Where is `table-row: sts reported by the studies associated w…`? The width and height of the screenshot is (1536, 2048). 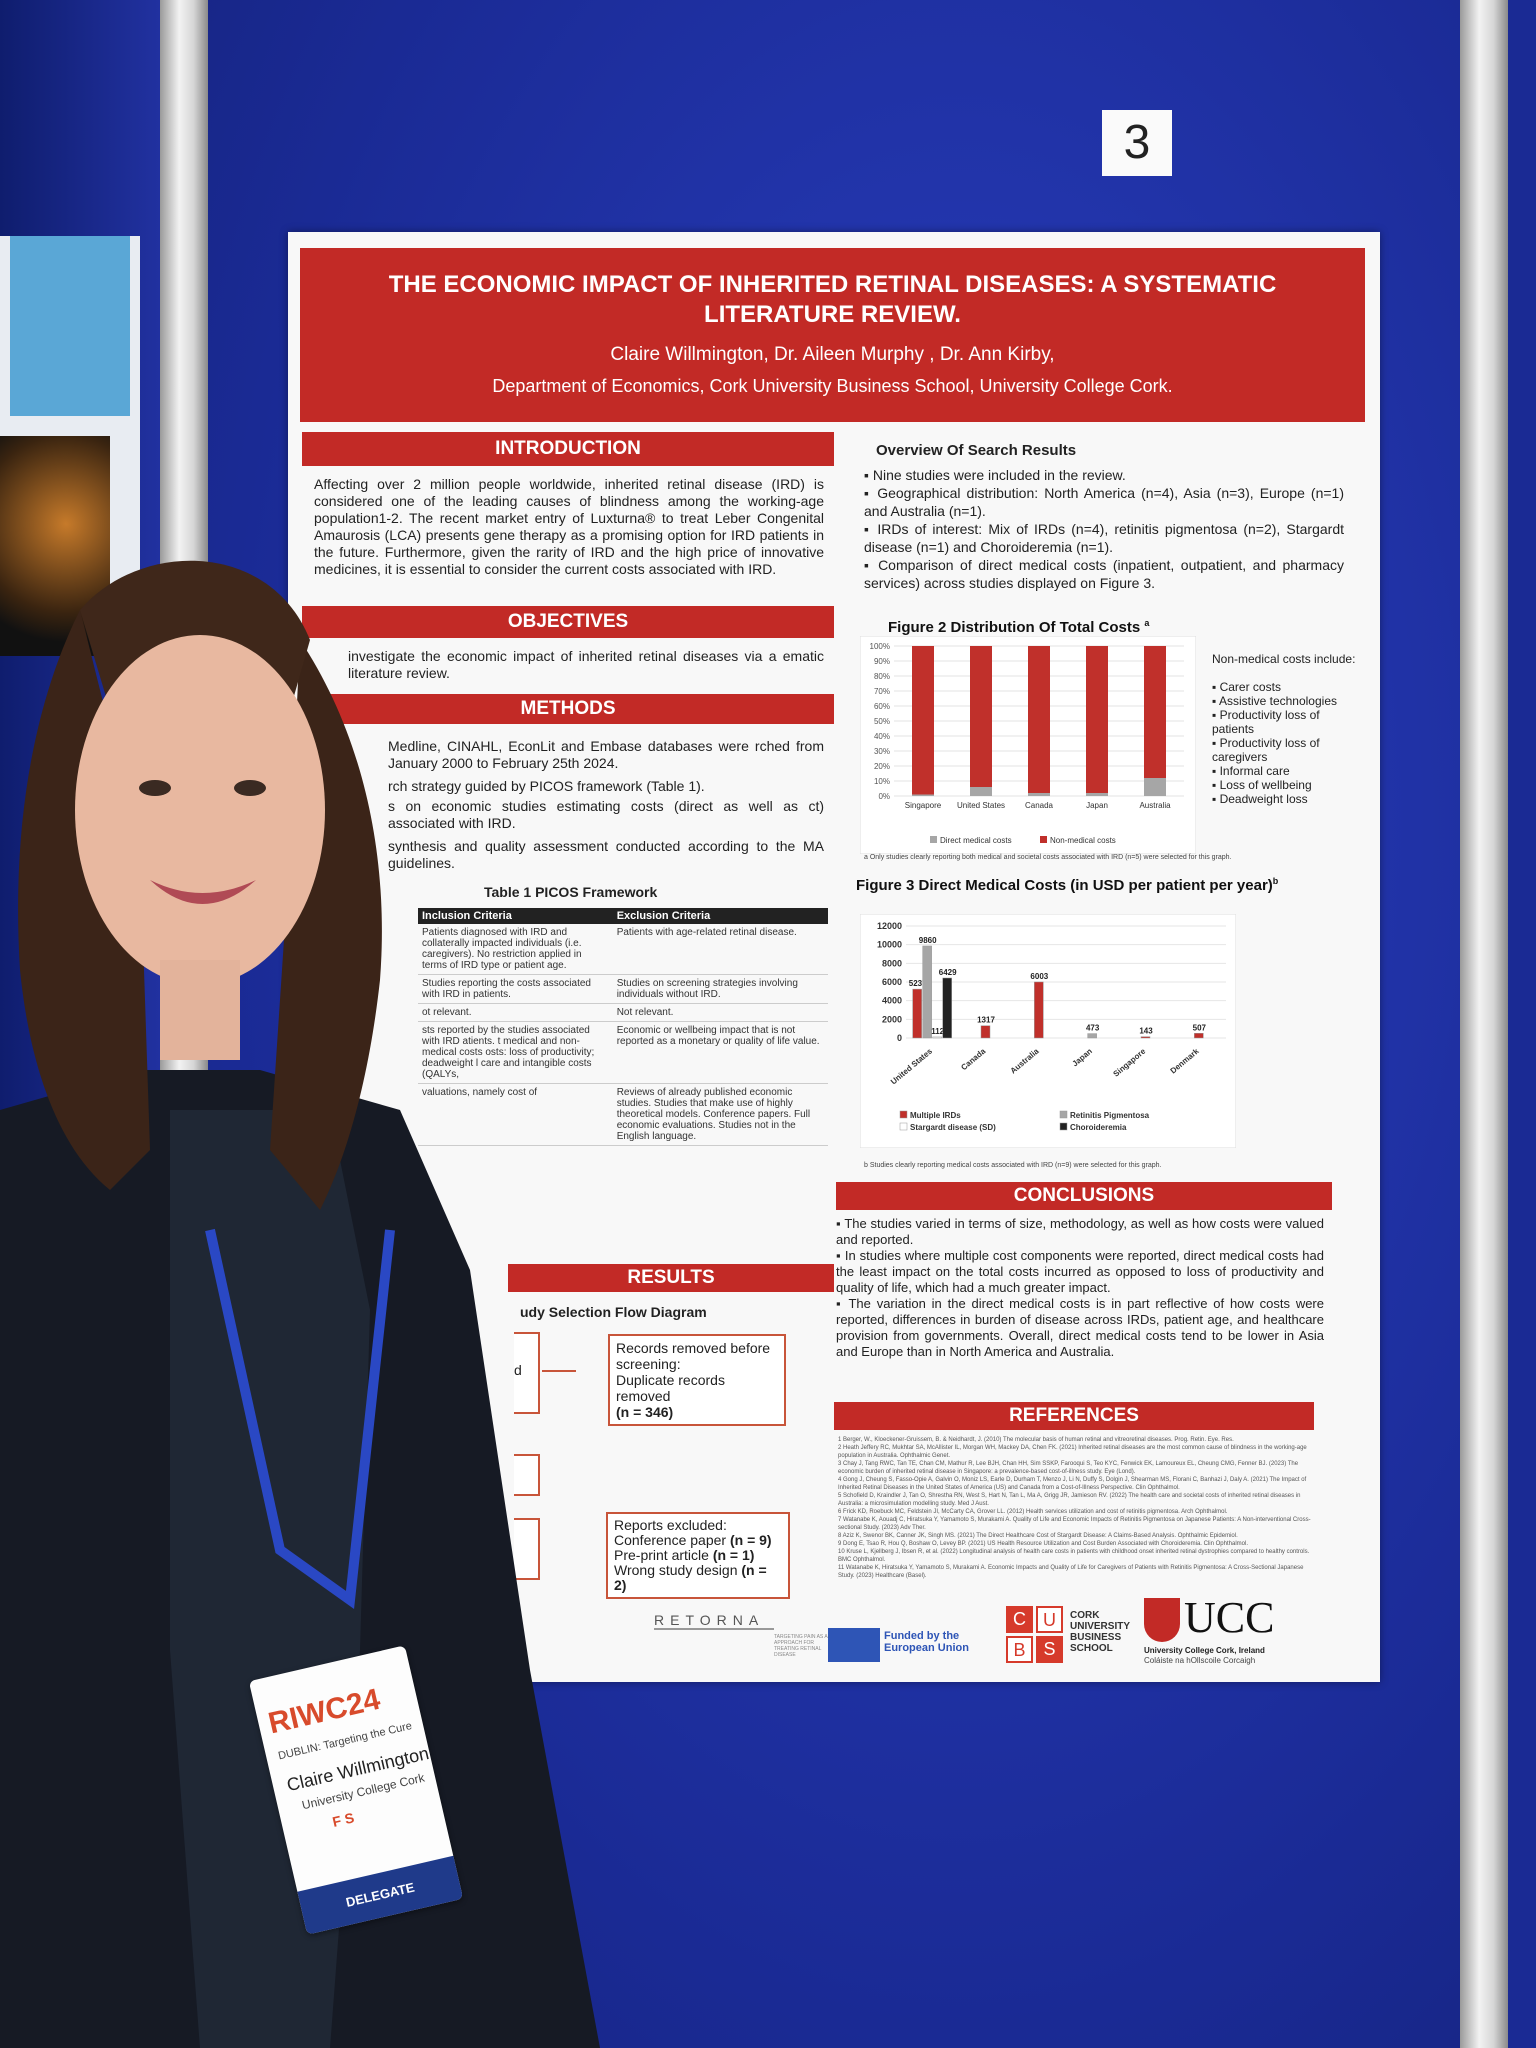 table-row: sts reported by the studies associated w… is located at coordinates (623, 1052).